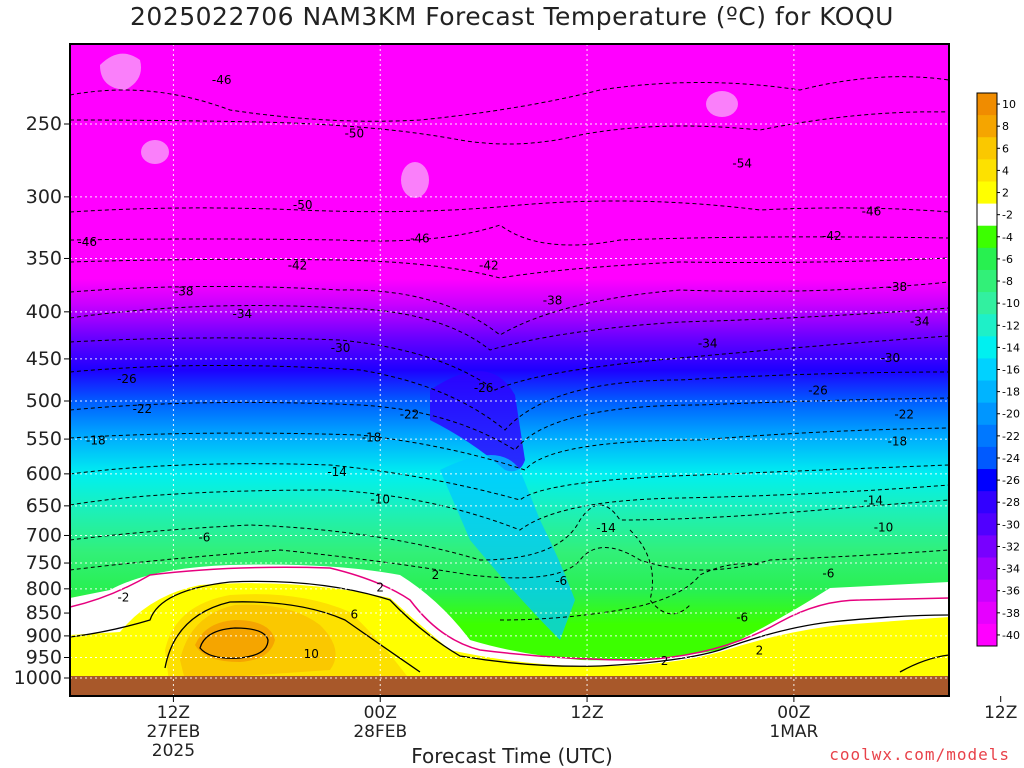 The image size is (1024, 768). What do you see at coordinates (1011, 303) in the screenshot?
I see `colorbar-label: -10` at bounding box center [1011, 303].